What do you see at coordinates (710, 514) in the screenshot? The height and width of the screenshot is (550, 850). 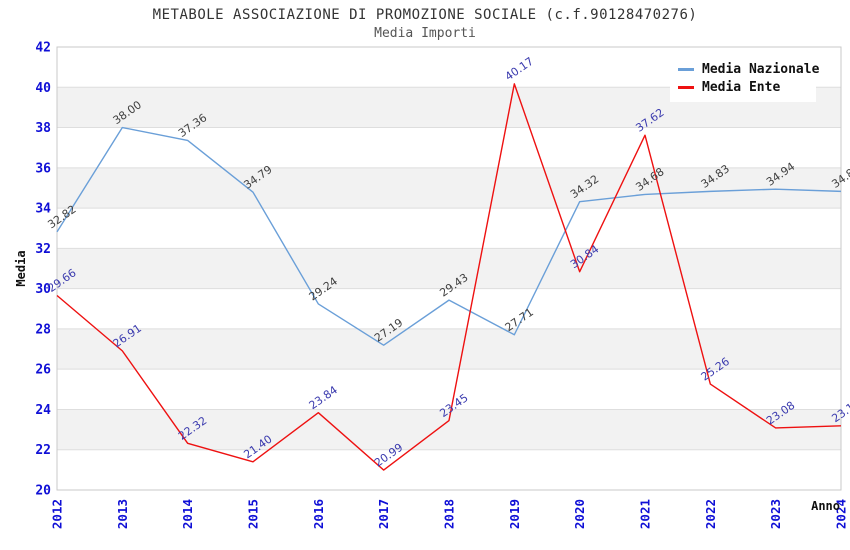 I see `x-tick-label: 2022` at bounding box center [710, 514].